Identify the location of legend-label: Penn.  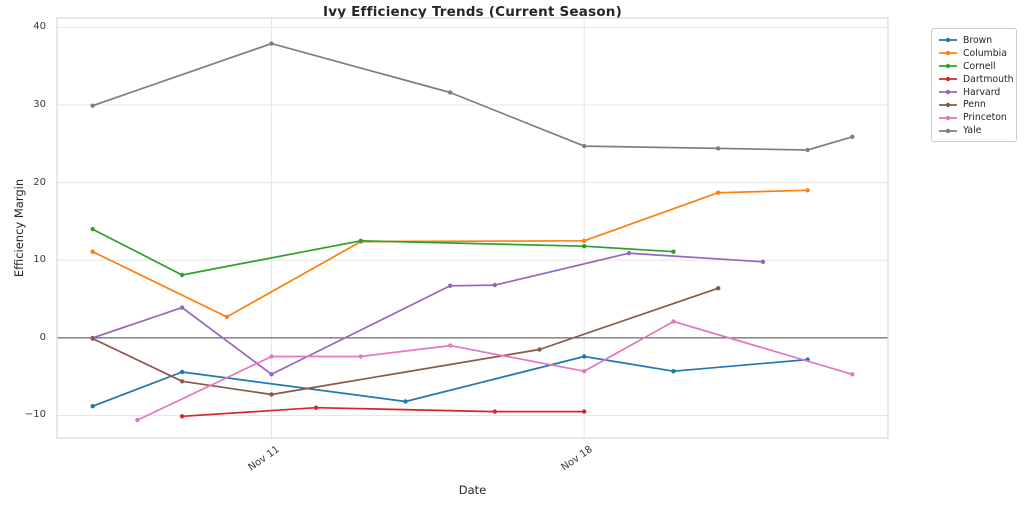
(974, 105).